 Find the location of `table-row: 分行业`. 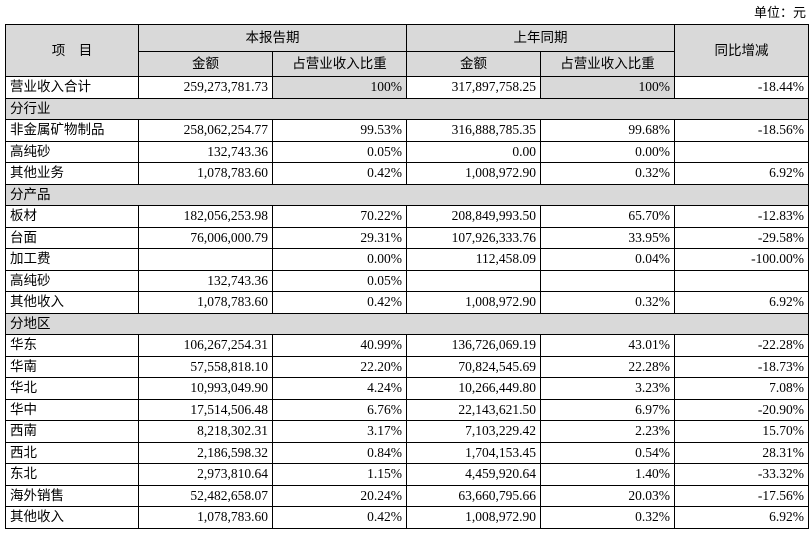

table-row: 分行业 is located at coordinates (407, 108).